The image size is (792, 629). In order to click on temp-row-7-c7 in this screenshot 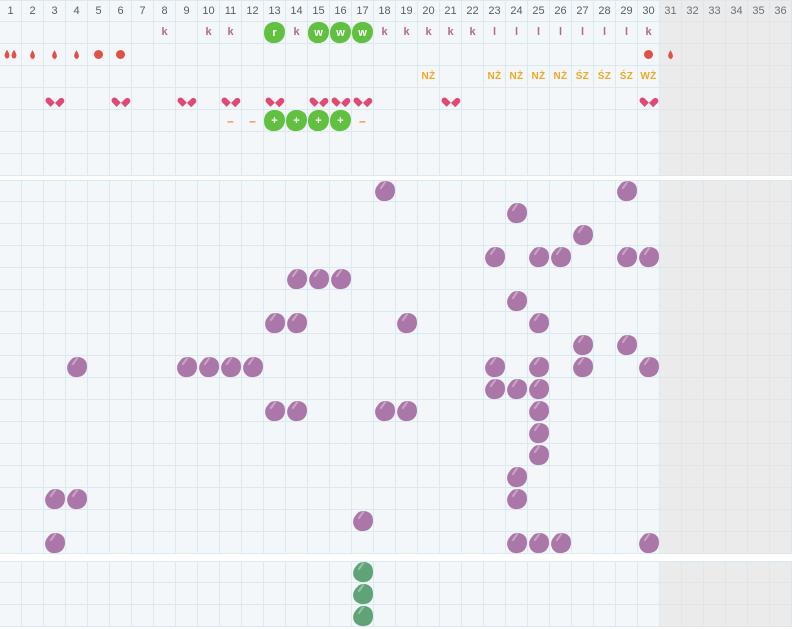, I will do `click(143, 323)`.